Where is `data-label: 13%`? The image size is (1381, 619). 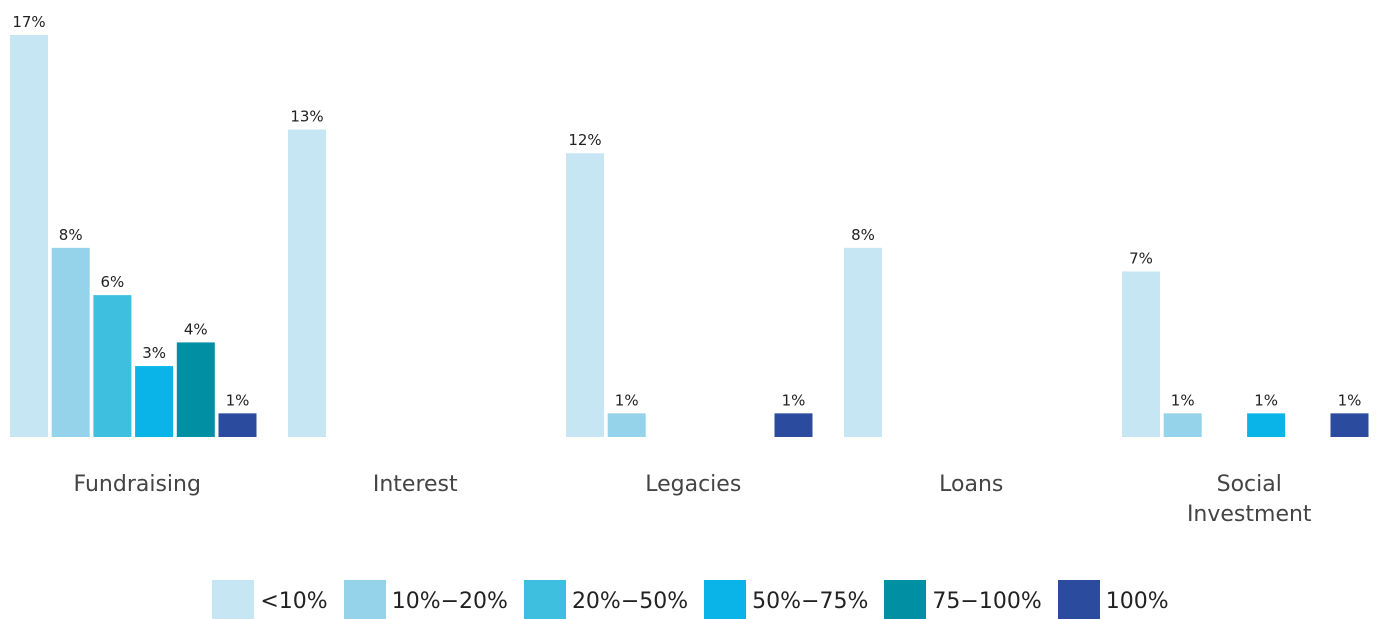 data-label: 13% is located at coordinates (306, 117).